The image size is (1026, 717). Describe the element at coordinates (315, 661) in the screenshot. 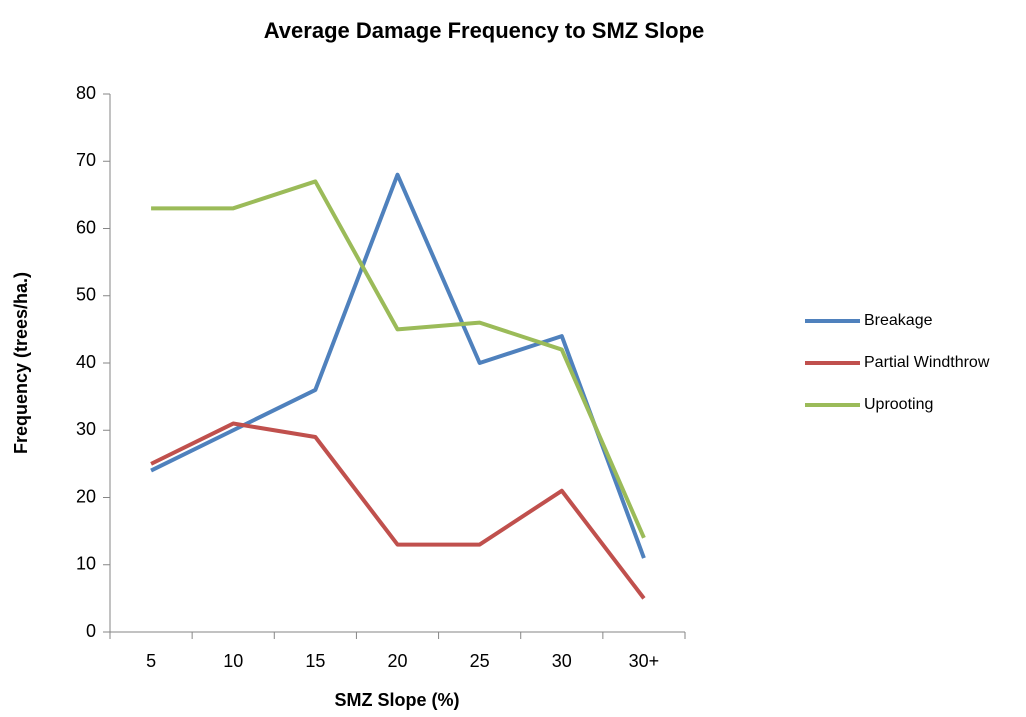

I see `x-tick-label: 15` at that location.